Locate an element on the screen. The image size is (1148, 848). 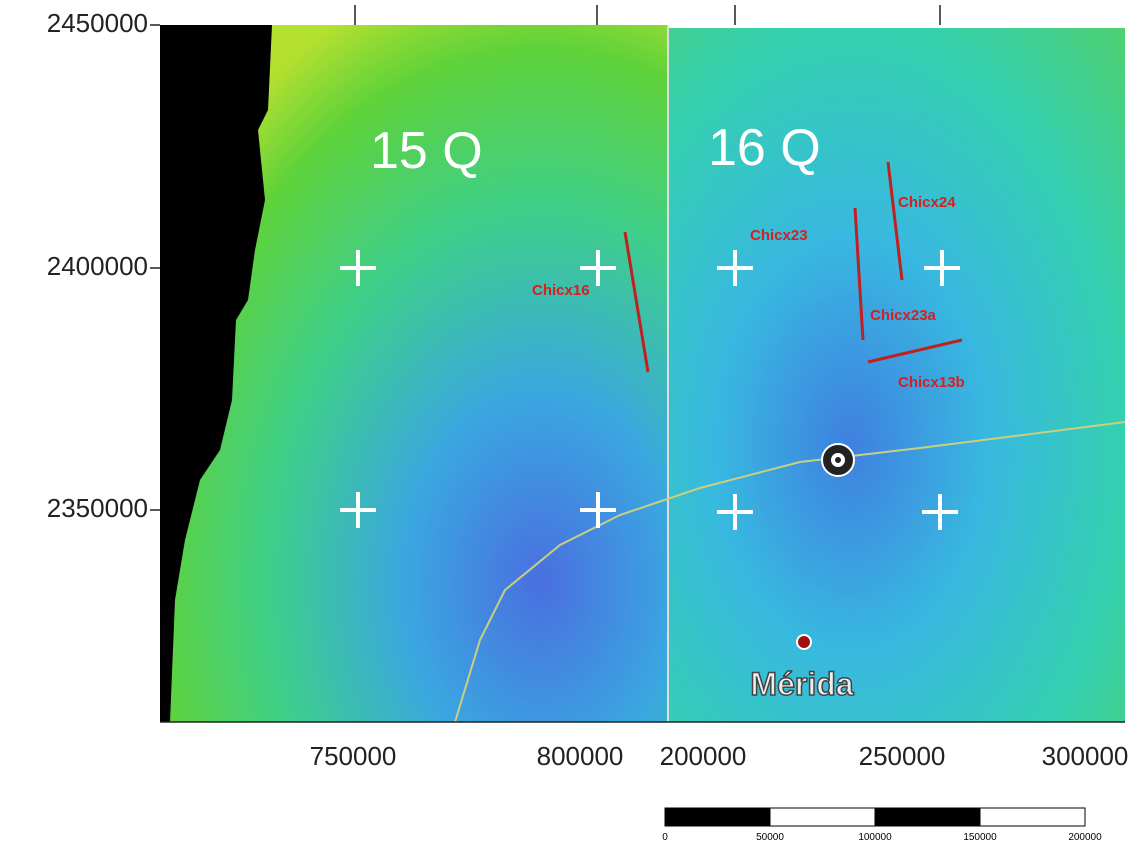
profile-label: Chicx23a is located at coordinates (903, 315).